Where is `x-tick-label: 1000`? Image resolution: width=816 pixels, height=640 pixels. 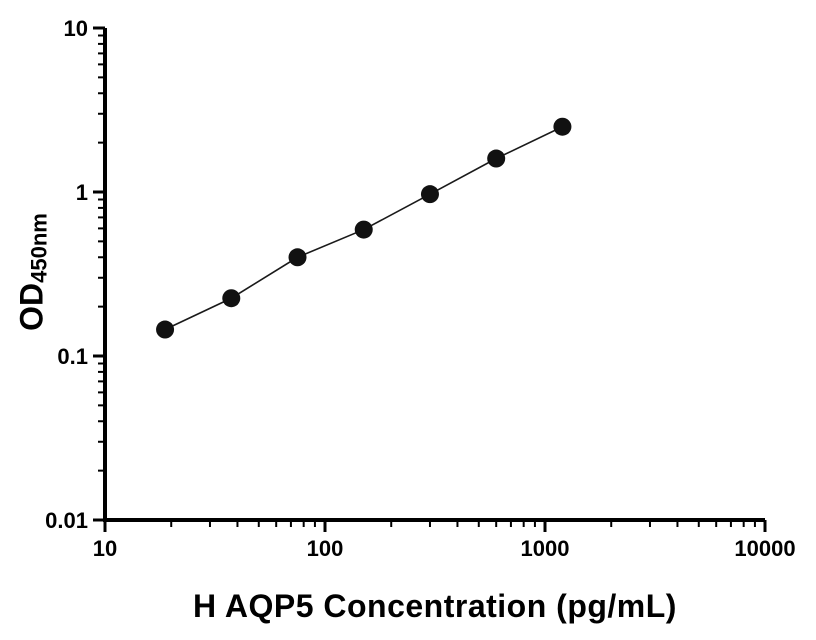
x-tick-label: 1000 is located at coordinates (545, 548).